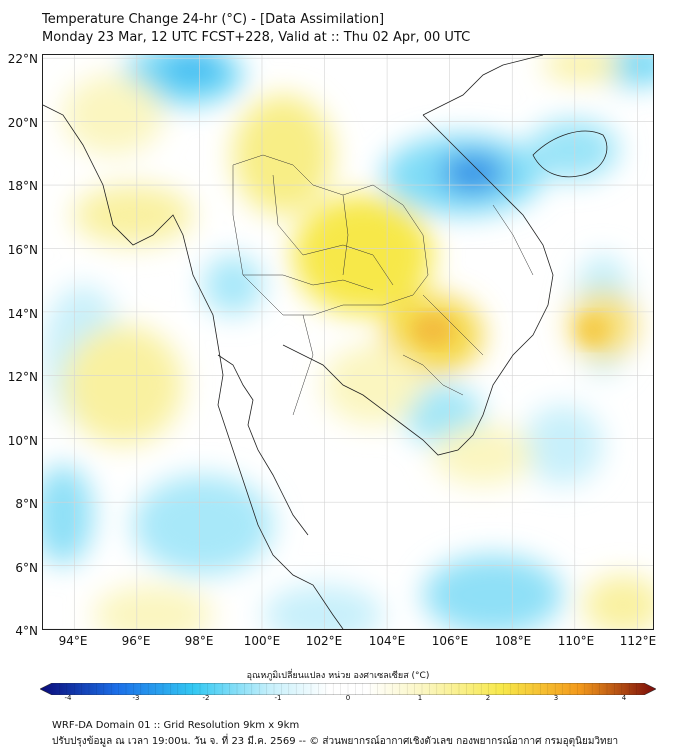 The image size is (676, 756). Describe the element at coordinates (556, 698) in the screenshot. I see `colorbar-tick-3: 3` at that location.